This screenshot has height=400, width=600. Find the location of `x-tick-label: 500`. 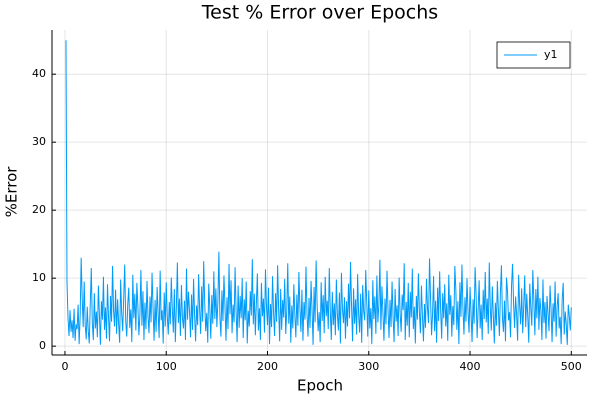

x-tick-label: 500 is located at coordinates (571, 366).